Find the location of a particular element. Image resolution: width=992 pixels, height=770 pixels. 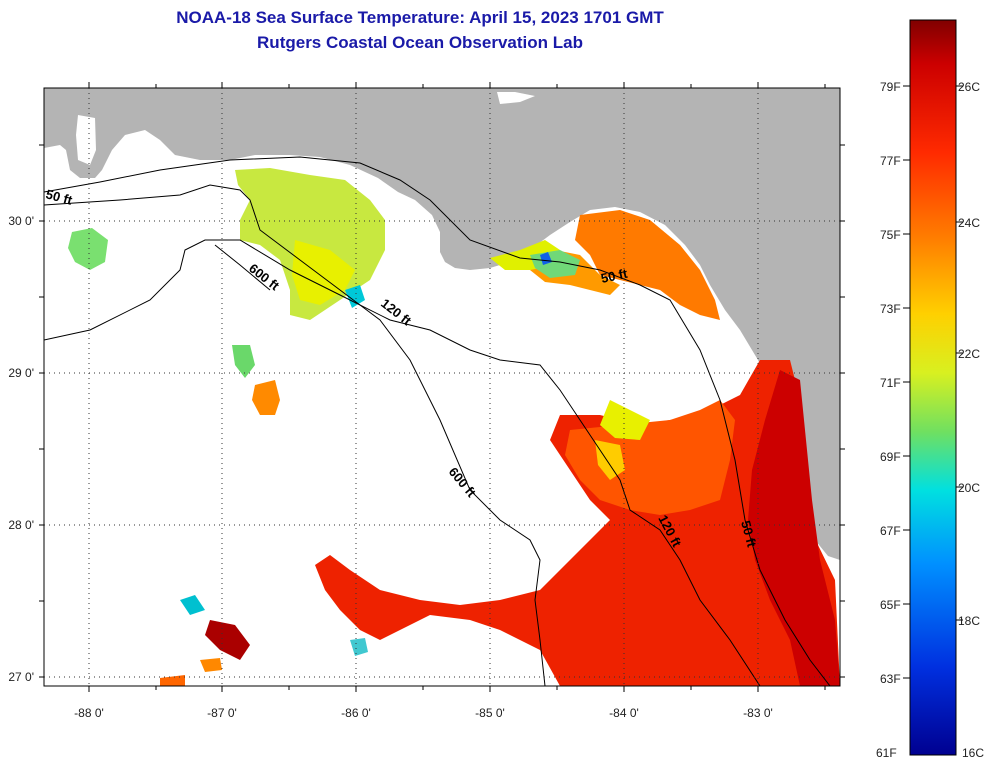

colorbar-c-label: 18C is located at coordinates (969, 621).